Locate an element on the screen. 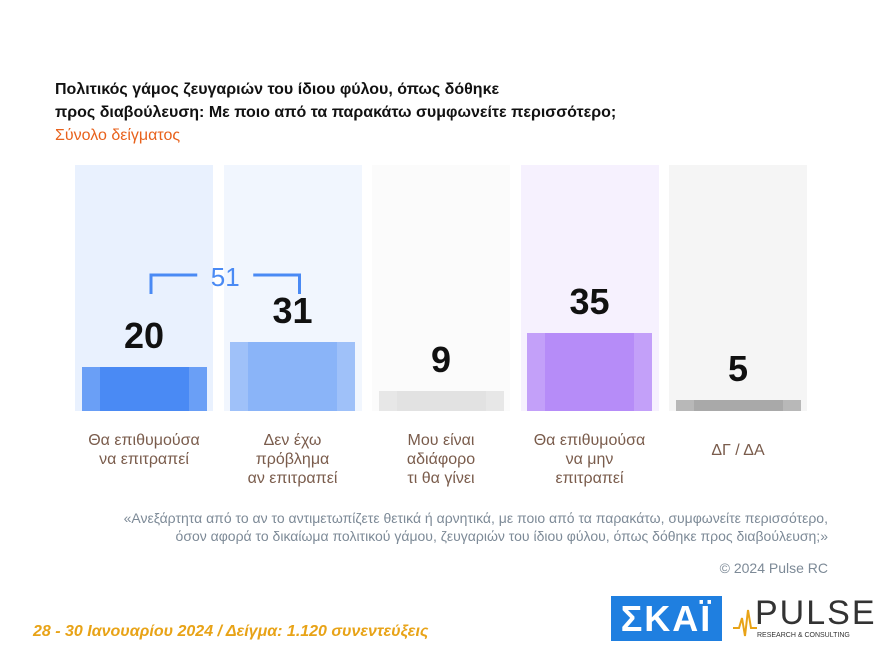  logo-pulse-line is located at coordinates (745, 623).